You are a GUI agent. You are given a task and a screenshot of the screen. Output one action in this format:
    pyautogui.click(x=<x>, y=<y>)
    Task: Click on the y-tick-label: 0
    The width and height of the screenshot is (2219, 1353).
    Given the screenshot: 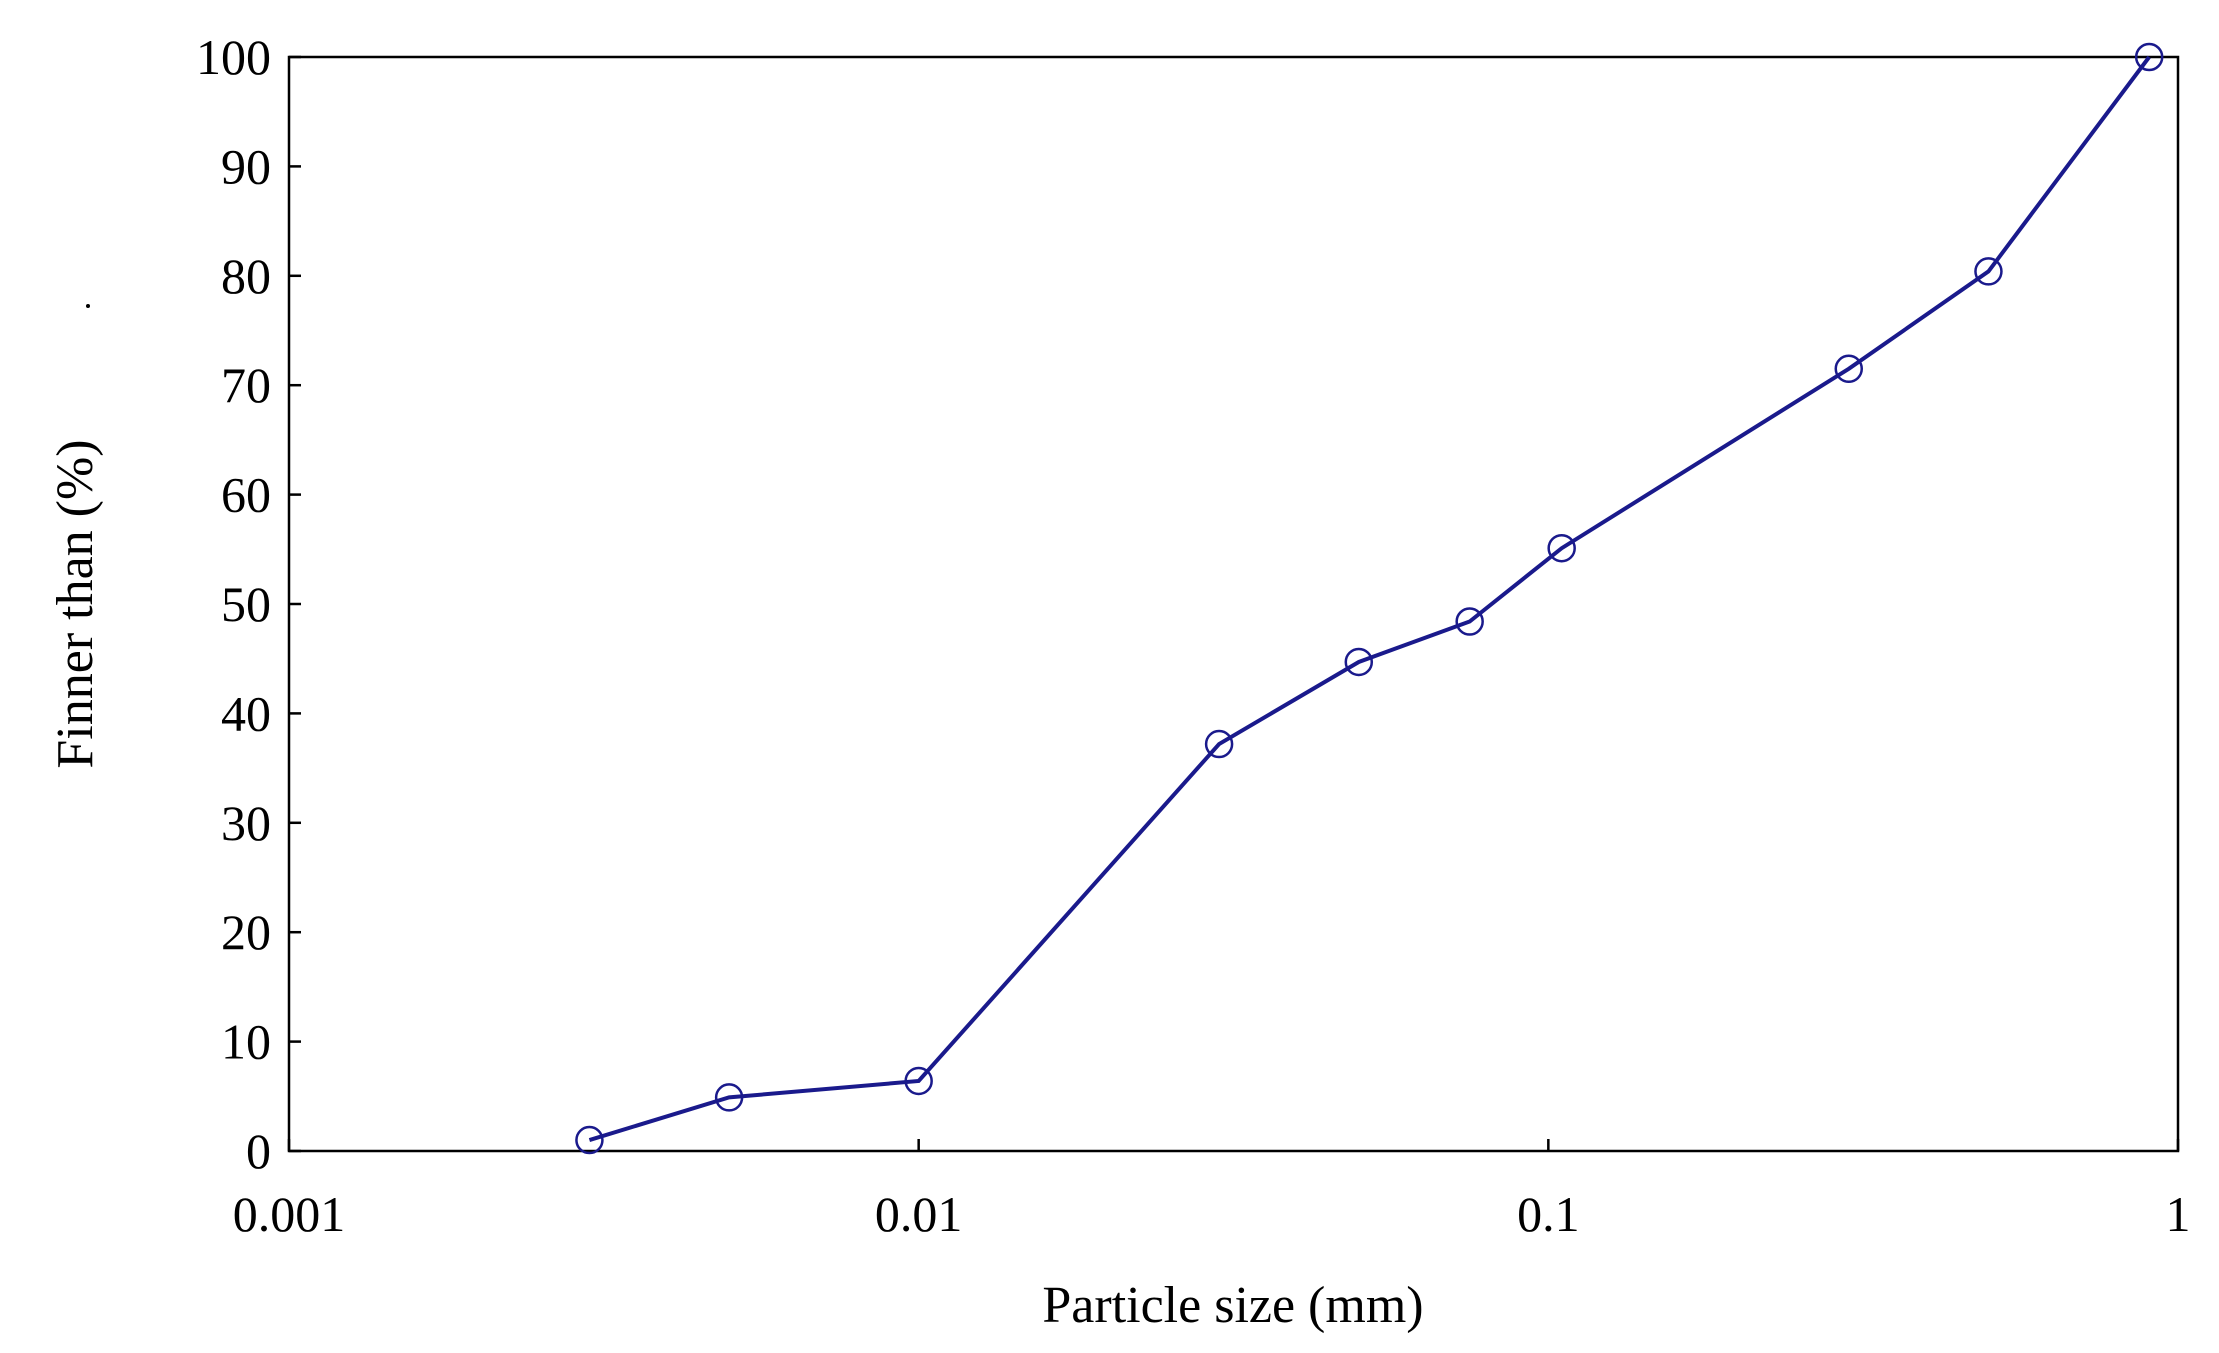 What is the action you would take?
    pyautogui.click(x=258, y=1151)
    